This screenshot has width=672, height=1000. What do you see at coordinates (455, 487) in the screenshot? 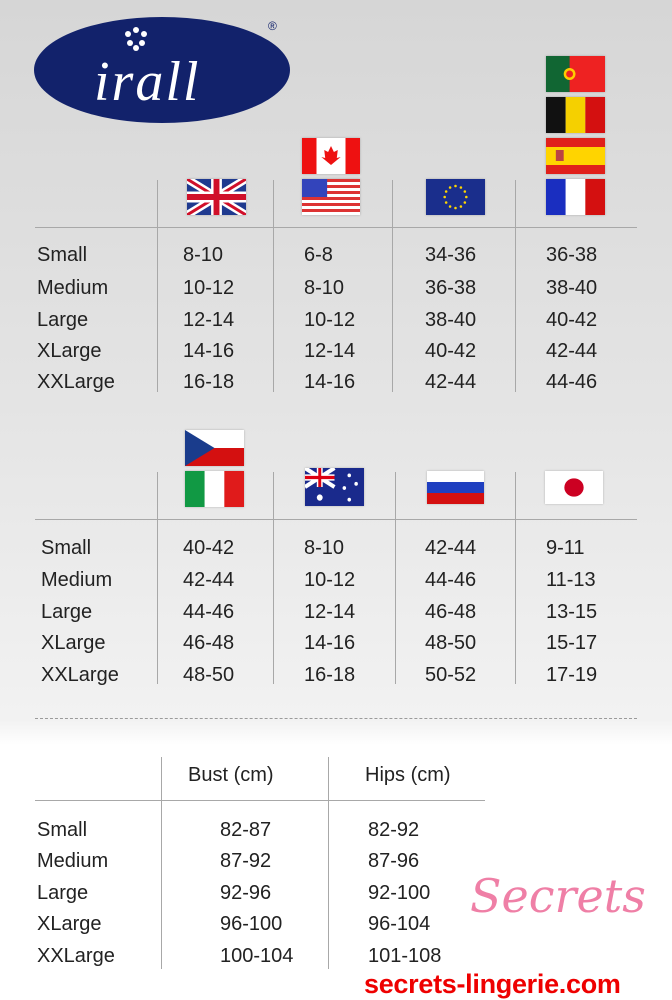
I see `russia-flag` at bounding box center [455, 487].